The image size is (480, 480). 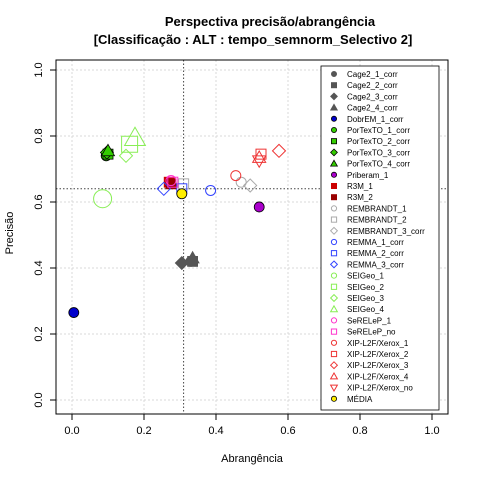 What do you see at coordinates (360, 197) in the screenshot?
I see `legend-label: R3M_2` at bounding box center [360, 197].